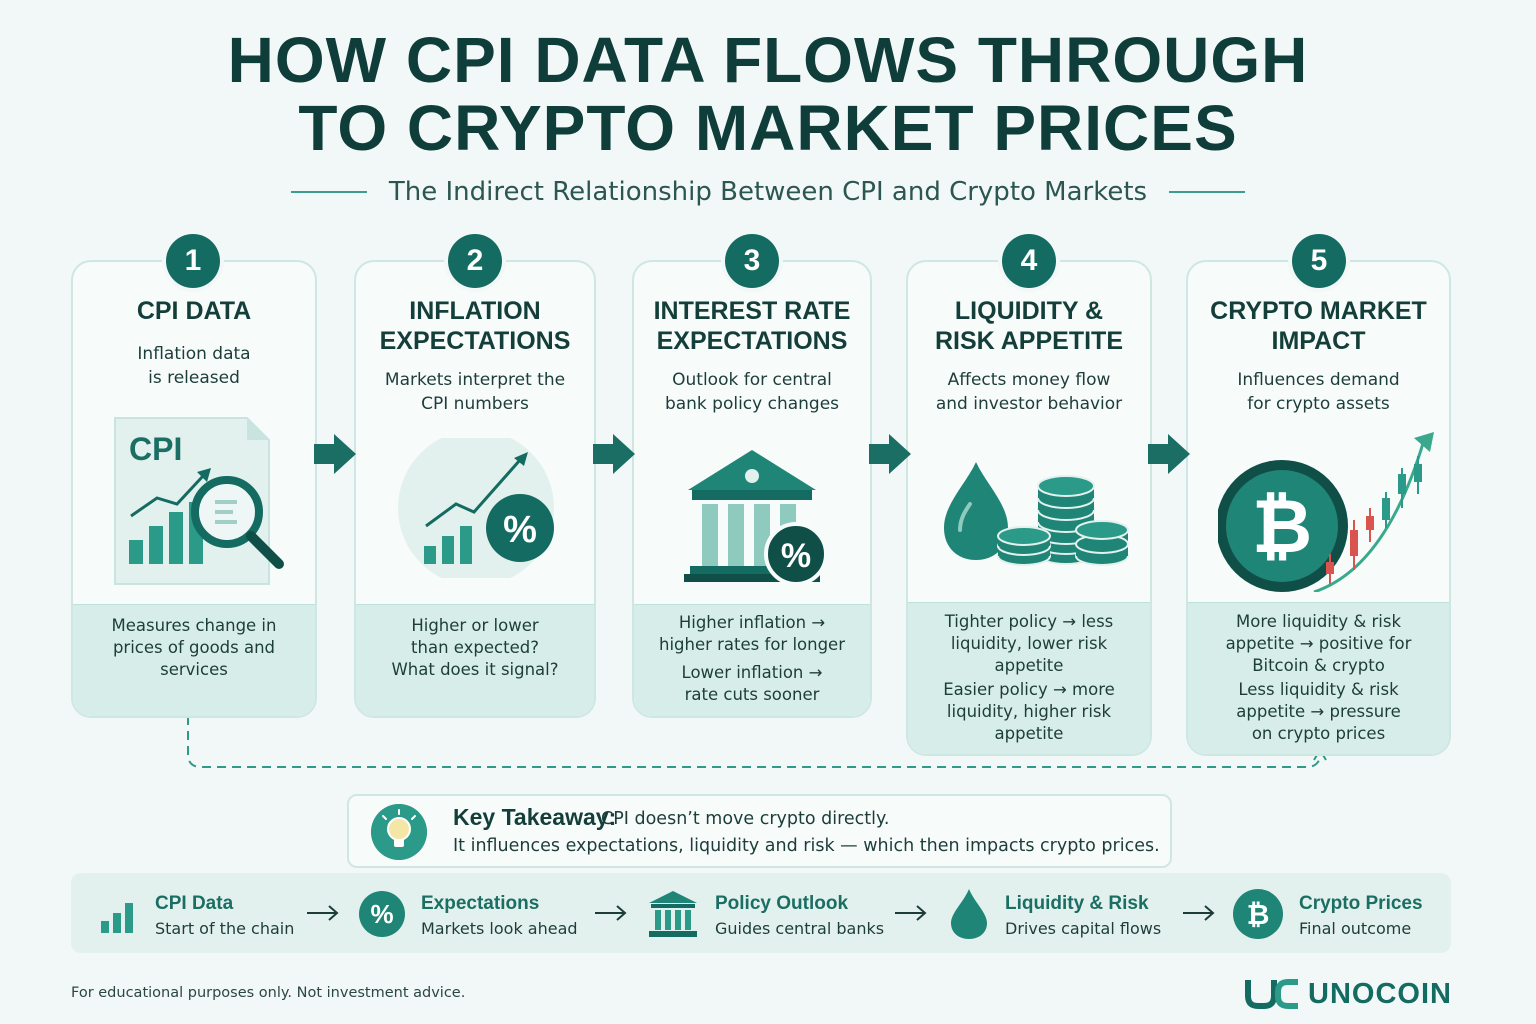 Image resolution: width=1536 pixels, height=1024 pixels. I want to click on brand-name: UNOCOIN, so click(1380, 994).